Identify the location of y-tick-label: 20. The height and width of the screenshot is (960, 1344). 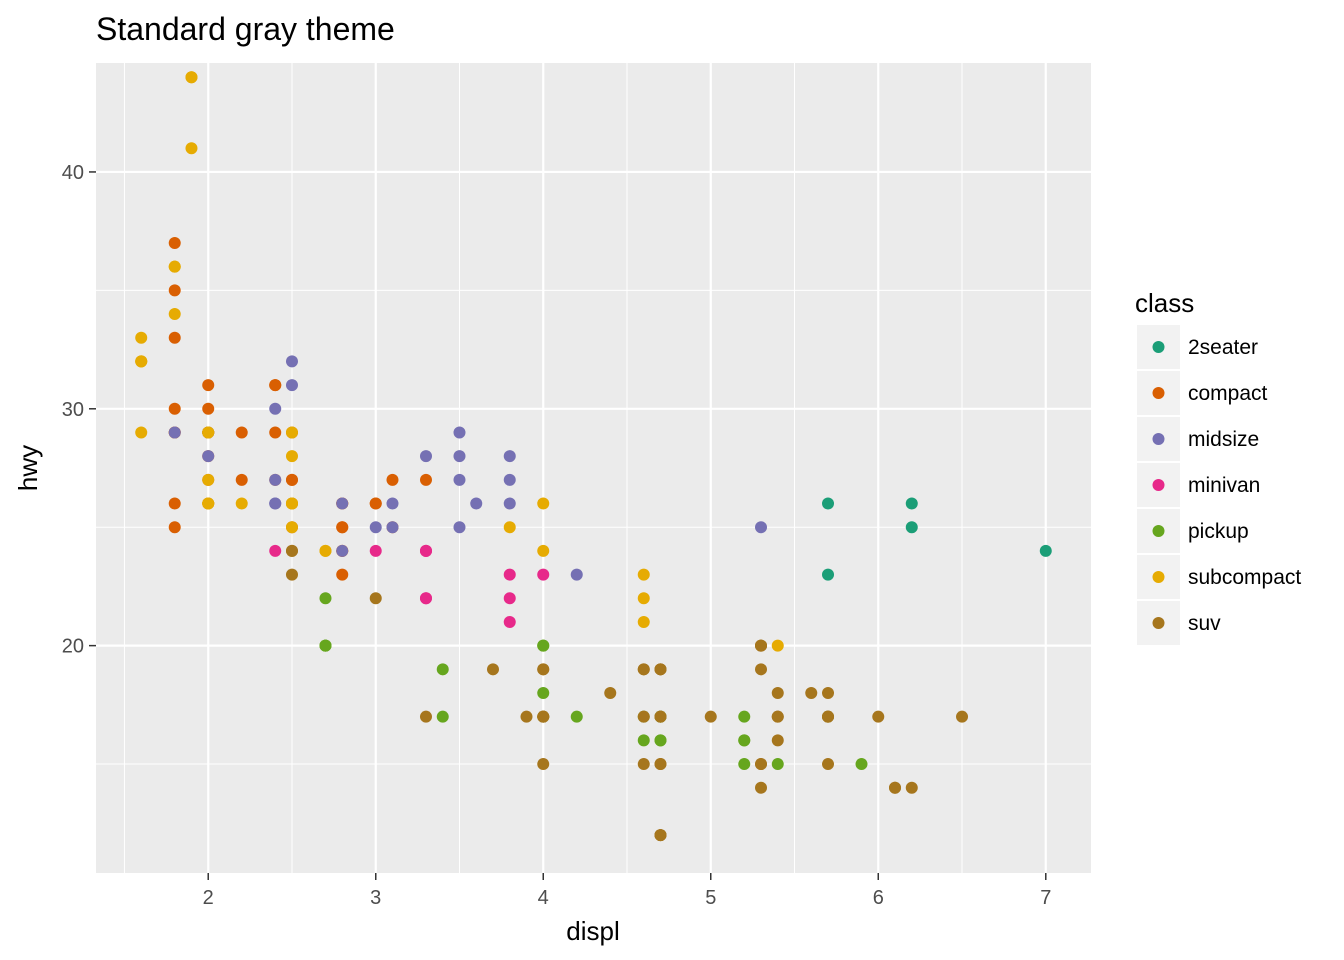
(73, 647).